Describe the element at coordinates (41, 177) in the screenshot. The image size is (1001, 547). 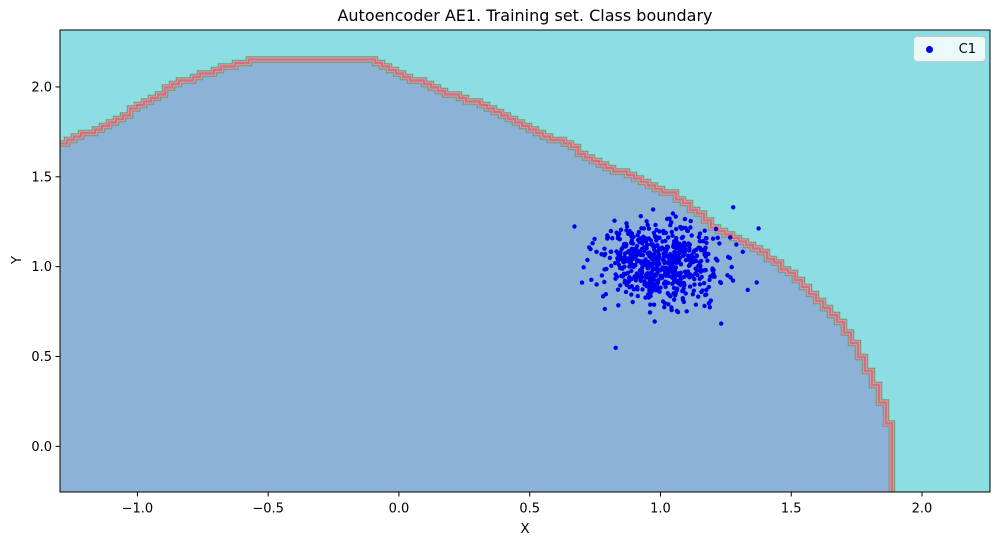
I see `y-tick-label: 1.5` at that location.